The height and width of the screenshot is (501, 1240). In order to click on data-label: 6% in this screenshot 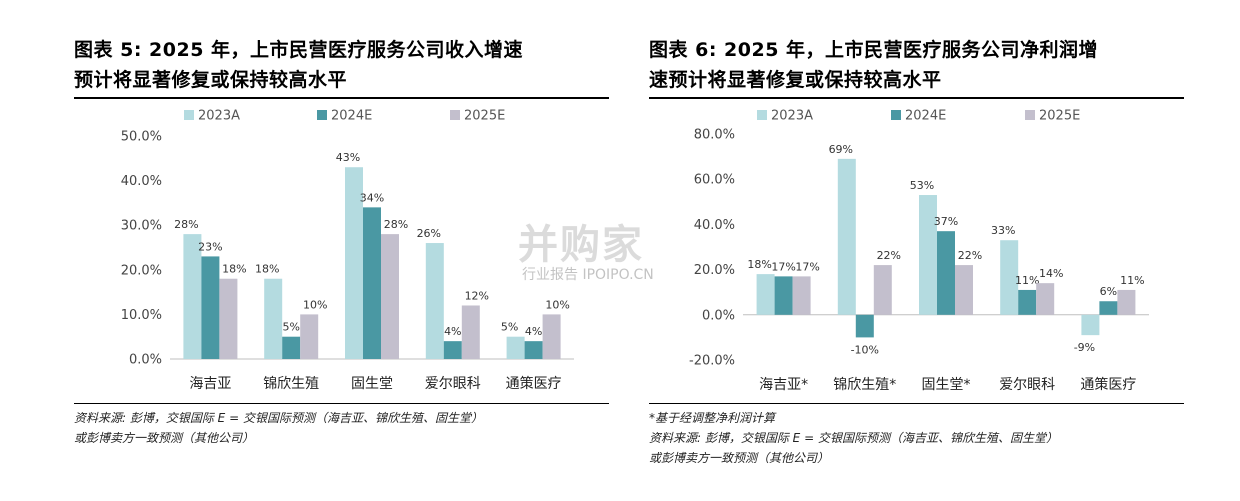, I will do `click(1108, 291)`.